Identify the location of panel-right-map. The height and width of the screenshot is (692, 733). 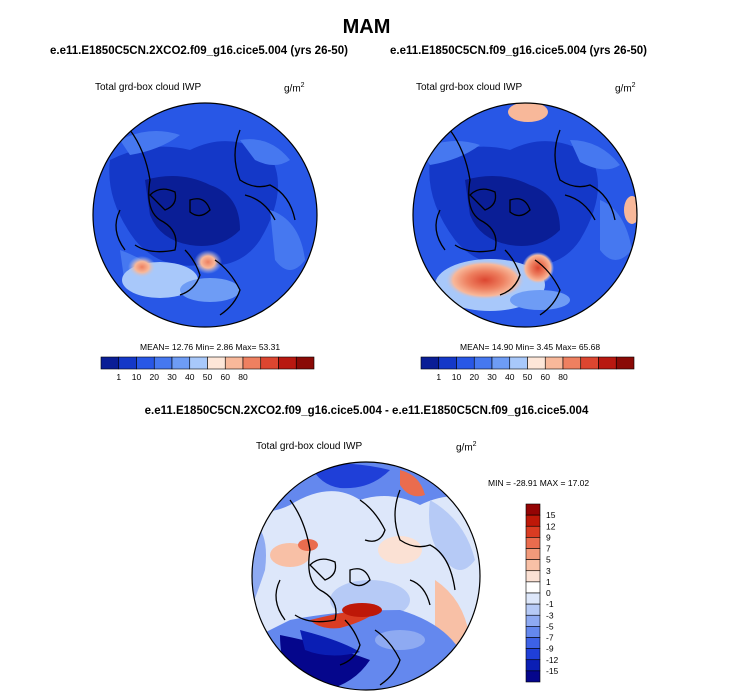
(525, 215).